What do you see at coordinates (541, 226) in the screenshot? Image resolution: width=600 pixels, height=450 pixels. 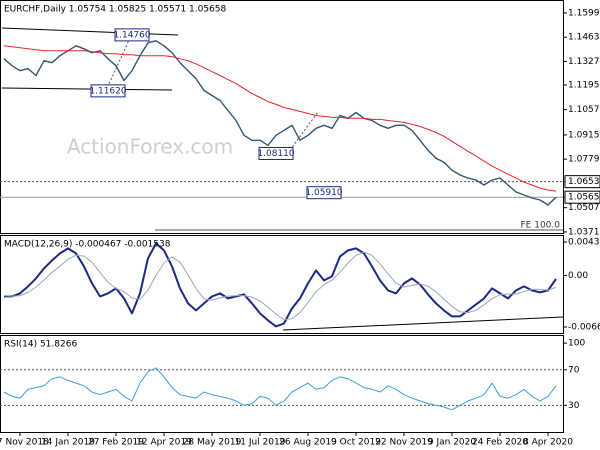 I see `fe-label: FE 100.0` at bounding box center [541, 226].